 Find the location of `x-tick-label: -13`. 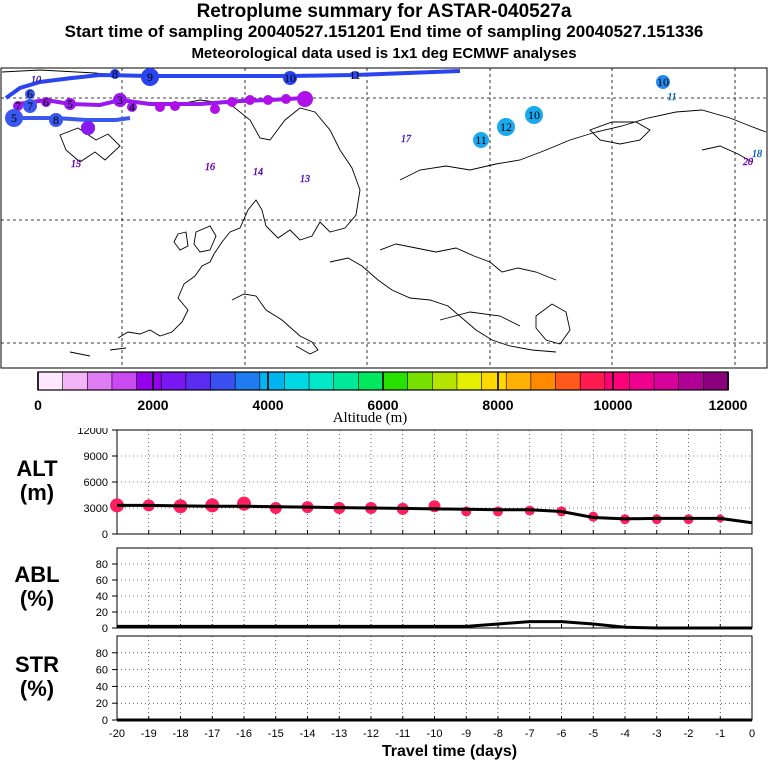

x-tick-label: -13 is located at coordinates (339, 734).